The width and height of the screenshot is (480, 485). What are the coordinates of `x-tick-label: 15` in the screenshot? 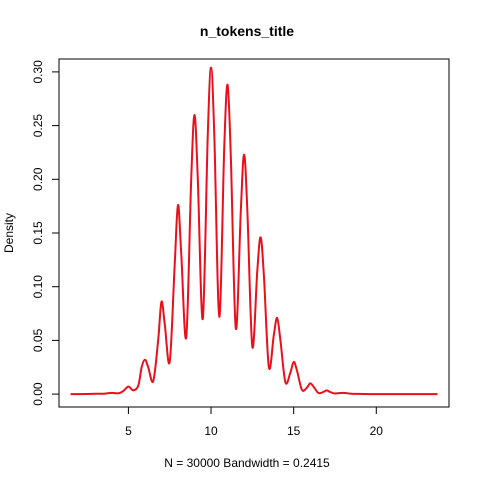 It's located at (294, 431).